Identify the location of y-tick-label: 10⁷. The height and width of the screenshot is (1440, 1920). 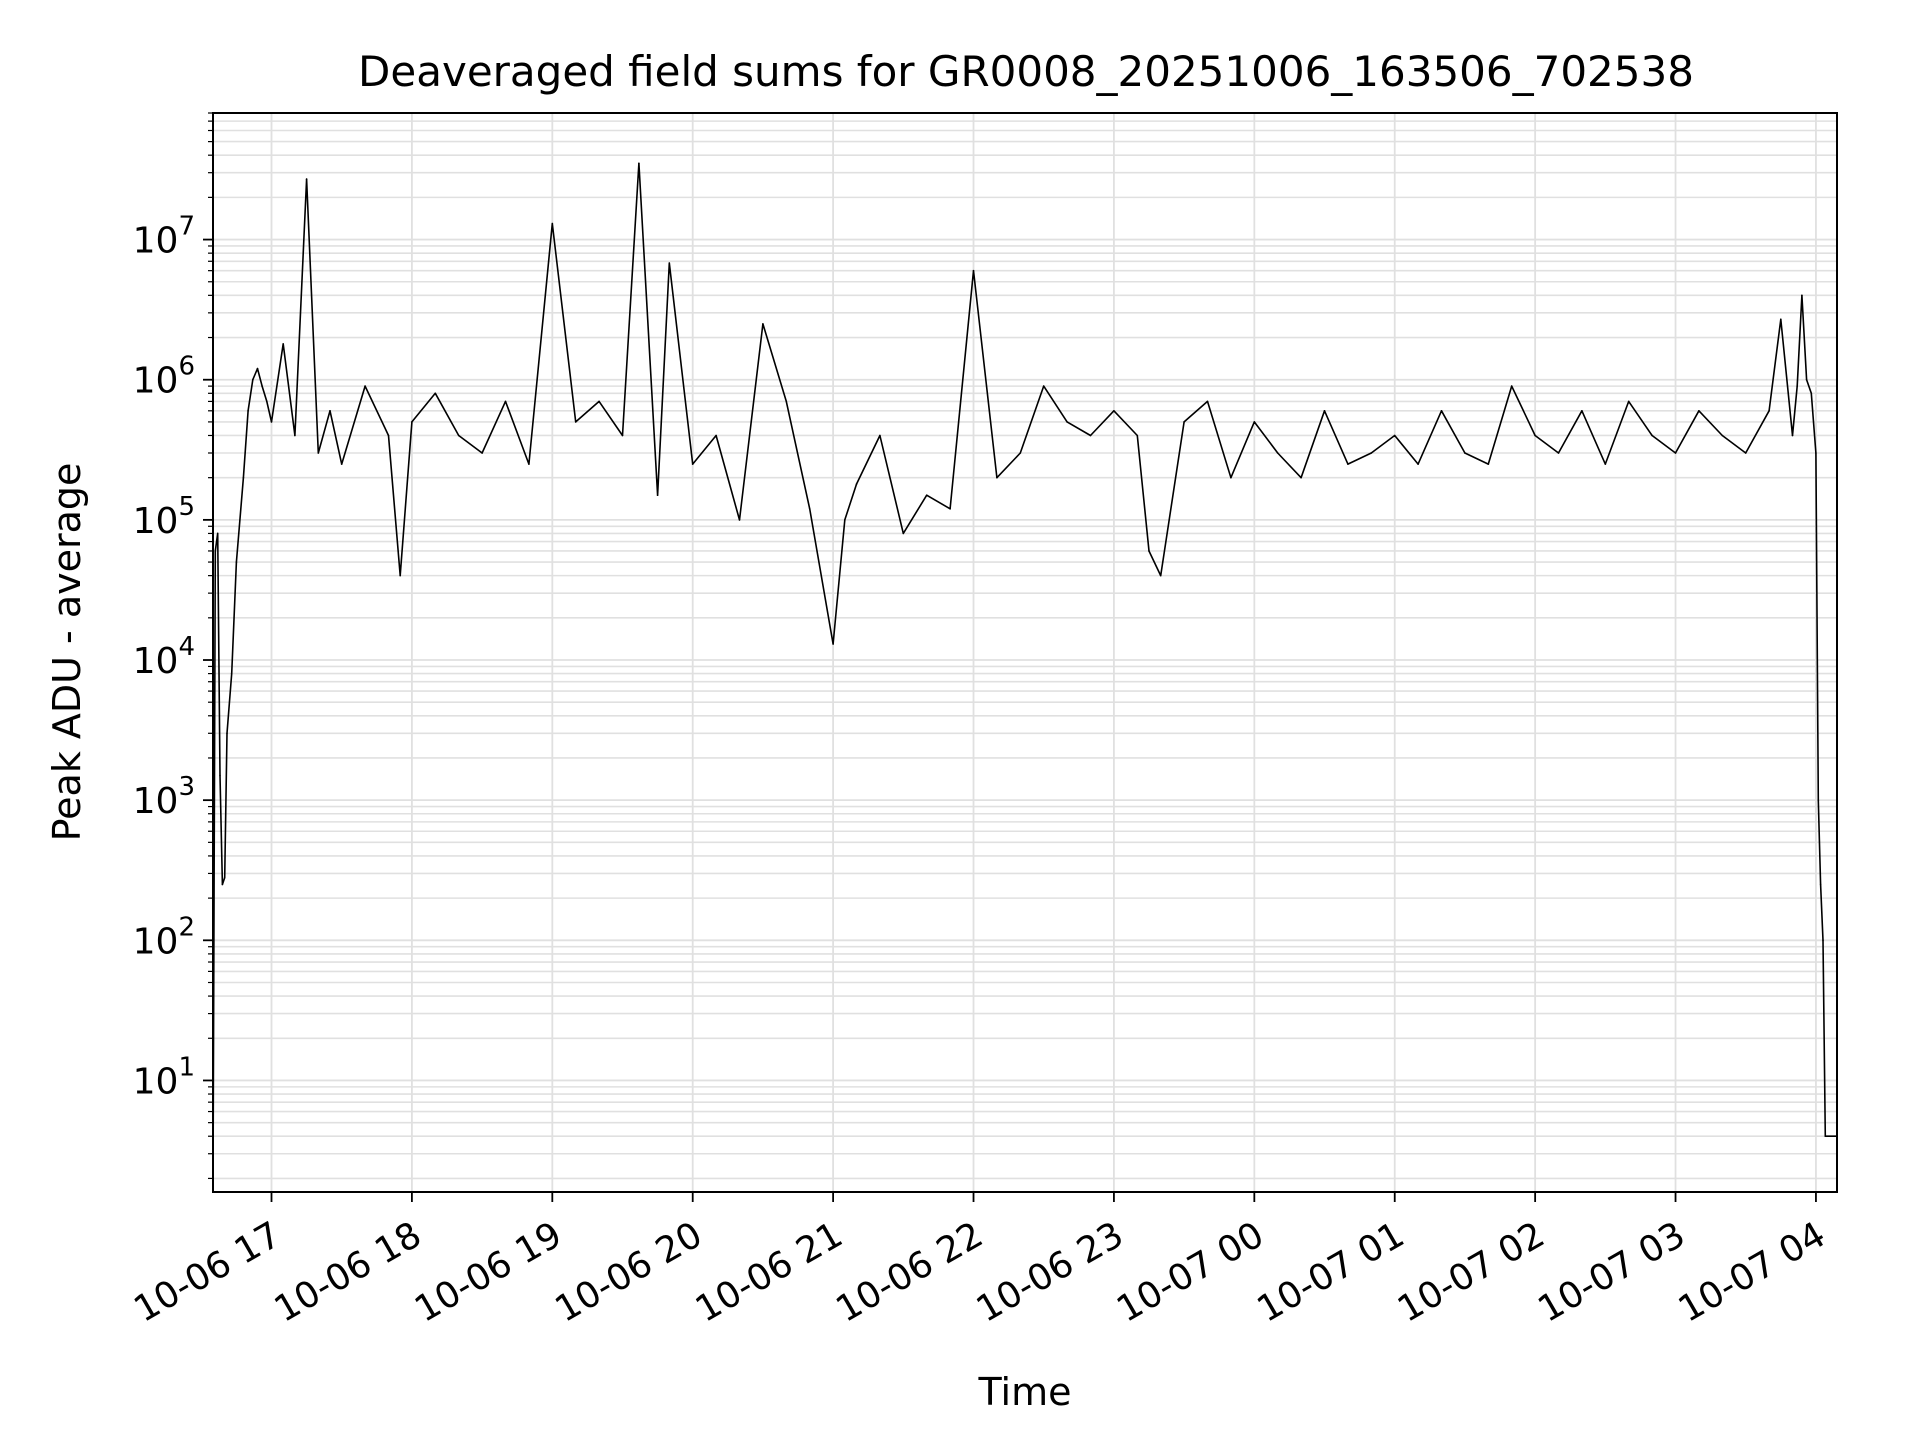
(164, 237).